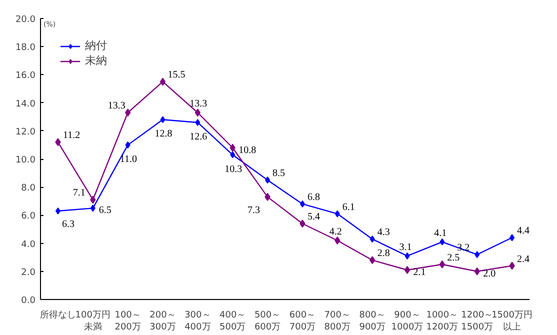  I want to click on data-label: 10.8, so click(247, 150).